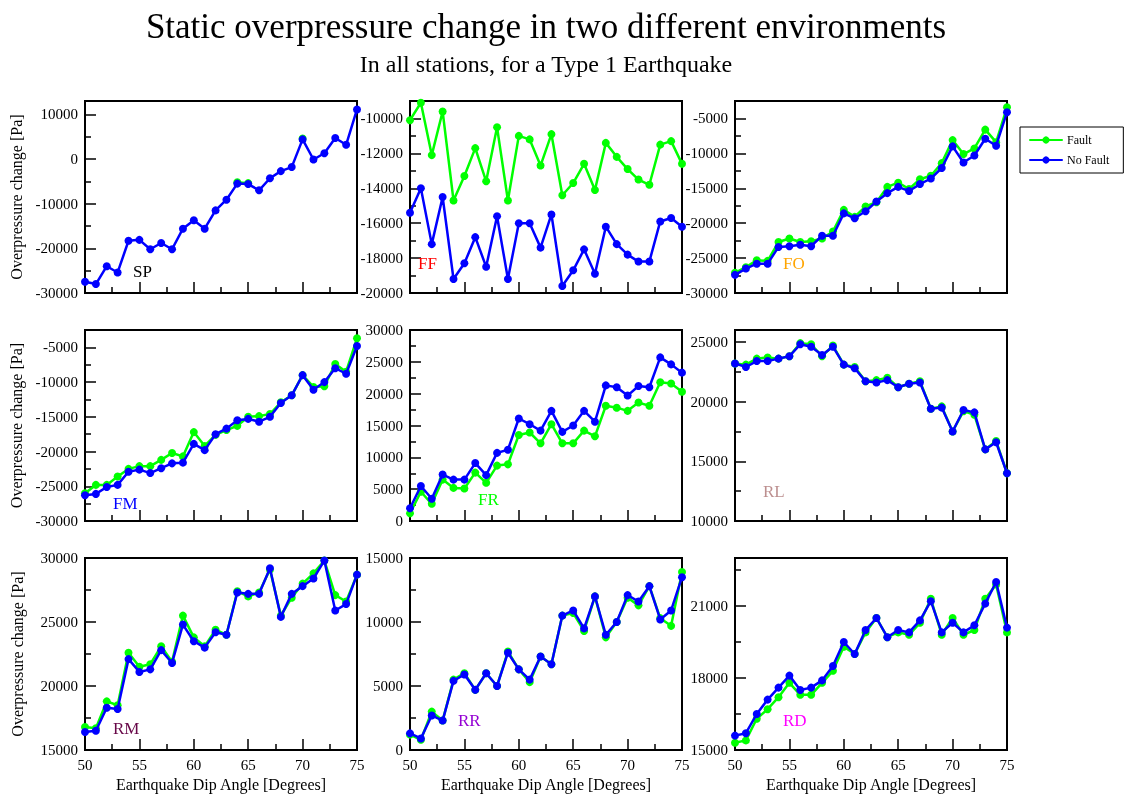 The image size is (1137, 796). What do you see at coordinates (221, 785) in the screenshot?
I see `x-axis-title: Earthquake Dip Angle [Degrees]` at bounding box center [221, 785].